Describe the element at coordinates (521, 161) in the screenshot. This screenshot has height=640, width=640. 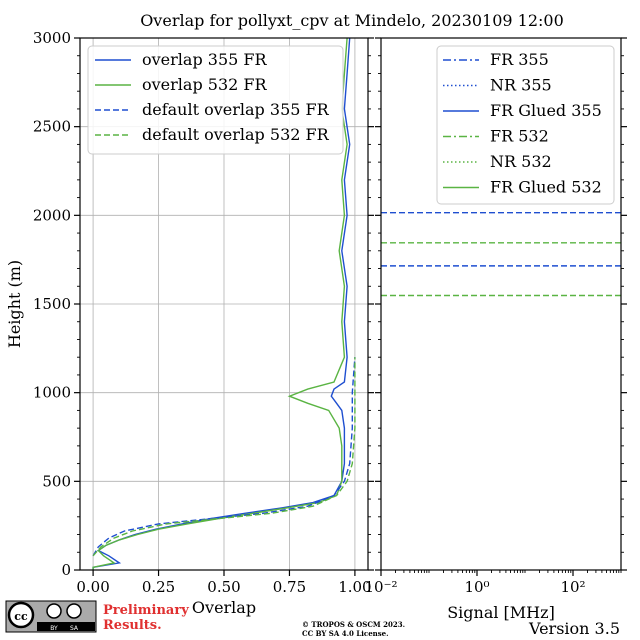
I see `legend-label-signal-4: NR 532` at that location.